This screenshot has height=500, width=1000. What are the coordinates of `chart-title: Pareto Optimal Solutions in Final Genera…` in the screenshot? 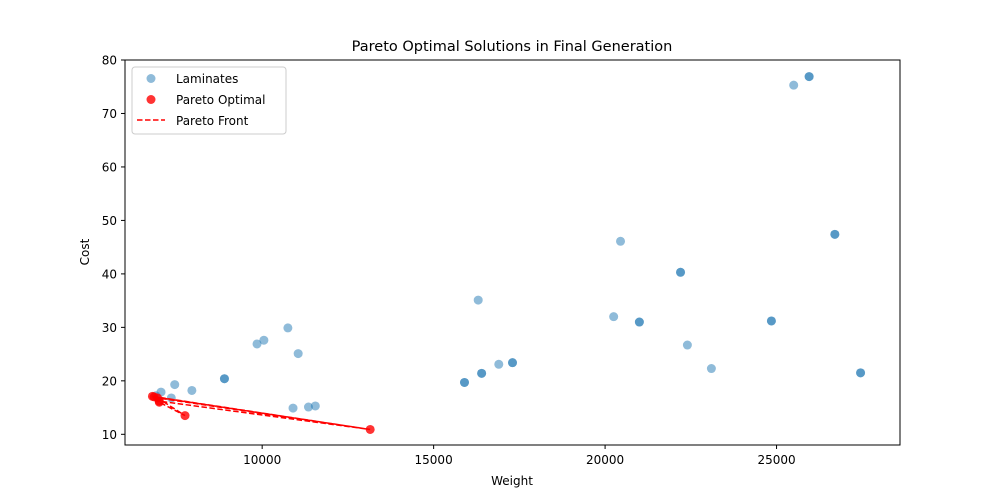 It's located at (512, 47).